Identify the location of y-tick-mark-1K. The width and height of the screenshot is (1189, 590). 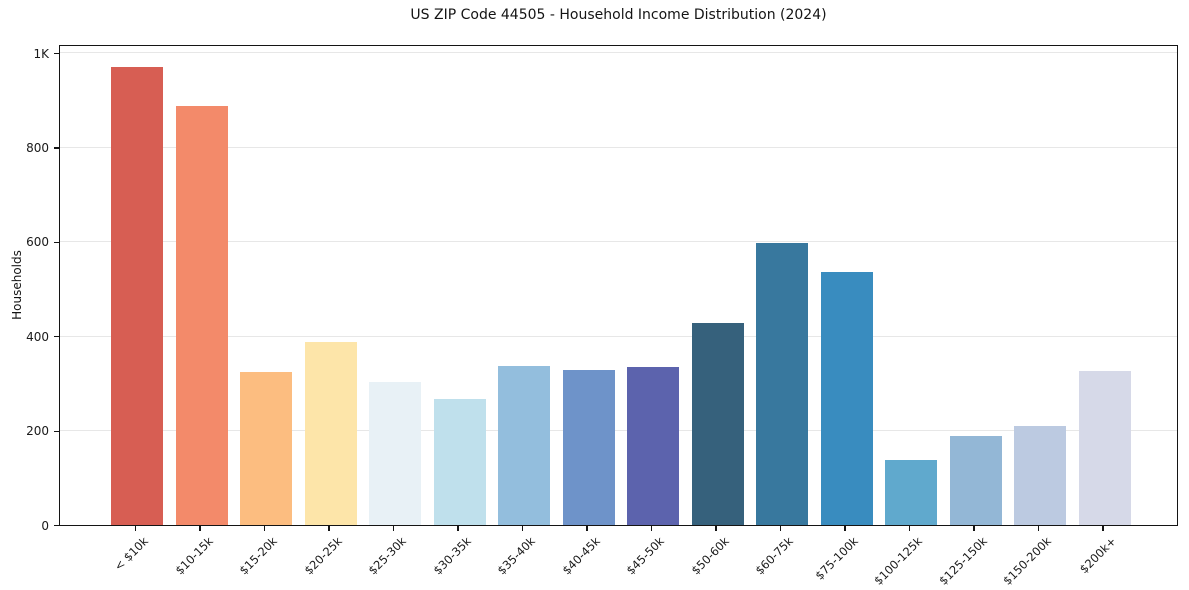
(56, 53).